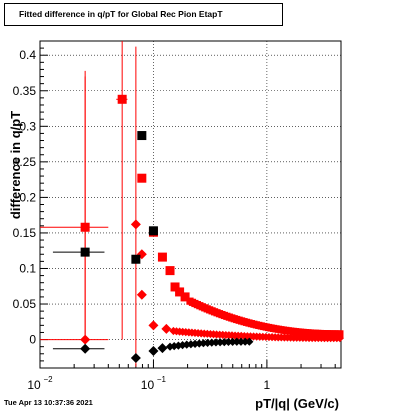 This screenshot has width=400, height=412. Describe the element at coordinates (25, 162) in the screenshot. I see `y-tick-label: 0.25` at that location.